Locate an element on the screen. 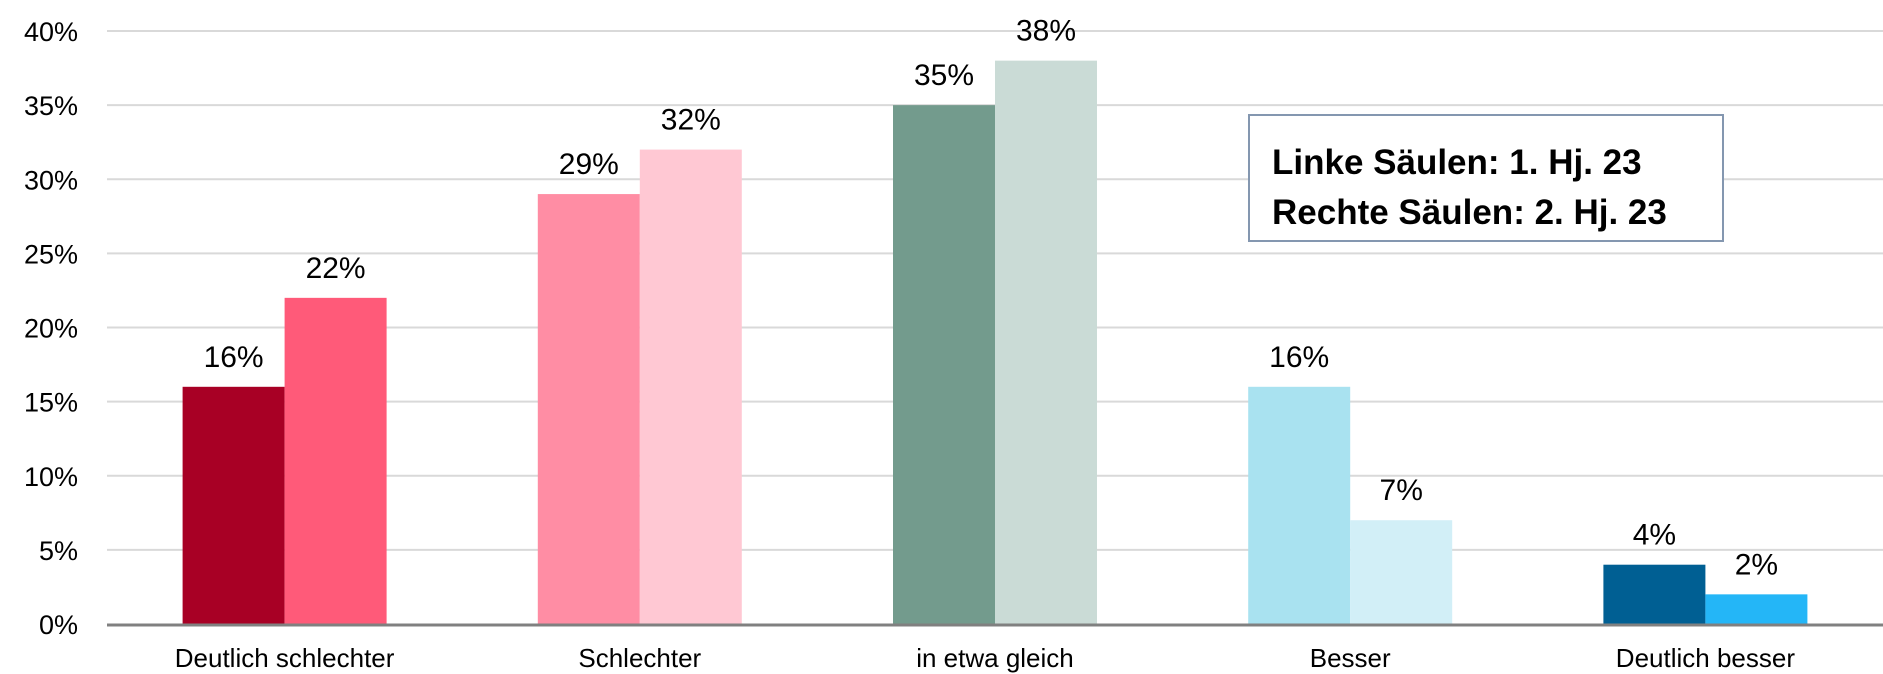 The width and height of the screenshot is (1883, 674). y-tick-label: 15% is located at coordinates (51, 403).